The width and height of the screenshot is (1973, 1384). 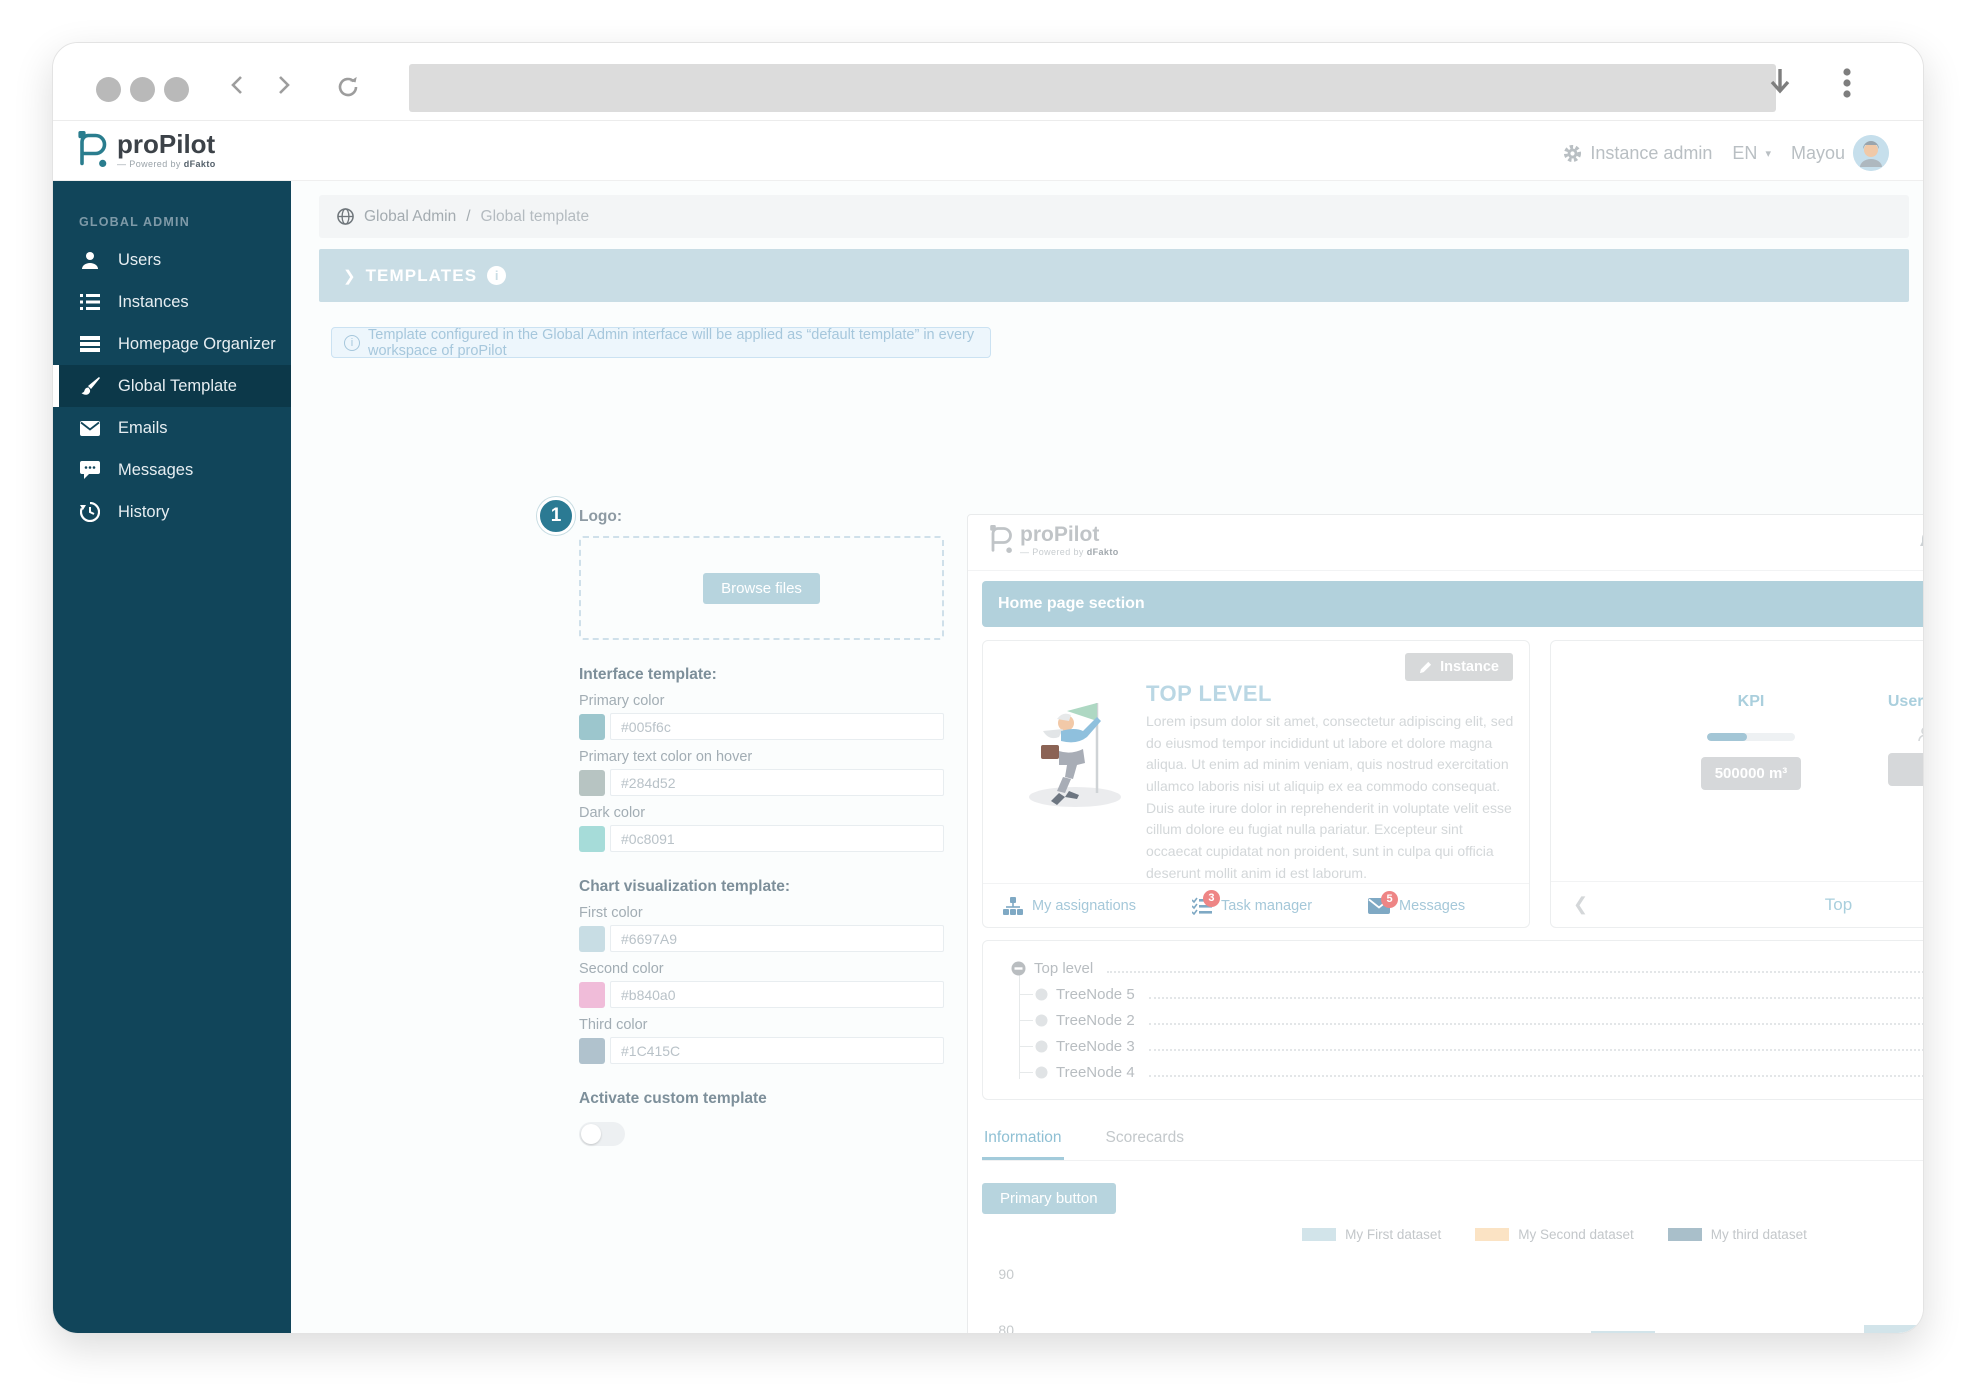 I want to click on sidebar-item-label: Users, so click(x=140, y=259).